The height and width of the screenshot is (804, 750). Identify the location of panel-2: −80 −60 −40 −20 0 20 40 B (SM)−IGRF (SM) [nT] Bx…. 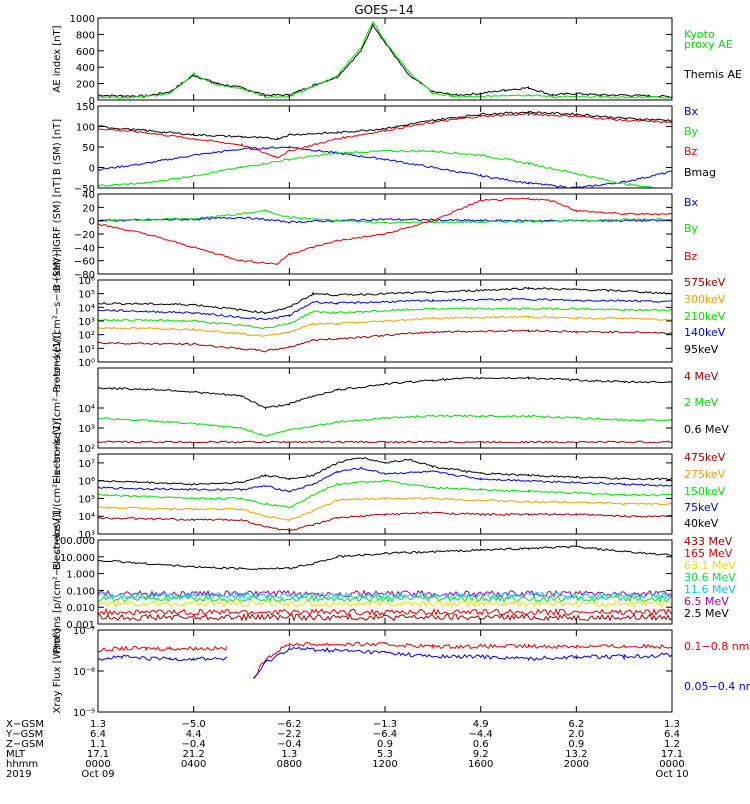
(375, 234).